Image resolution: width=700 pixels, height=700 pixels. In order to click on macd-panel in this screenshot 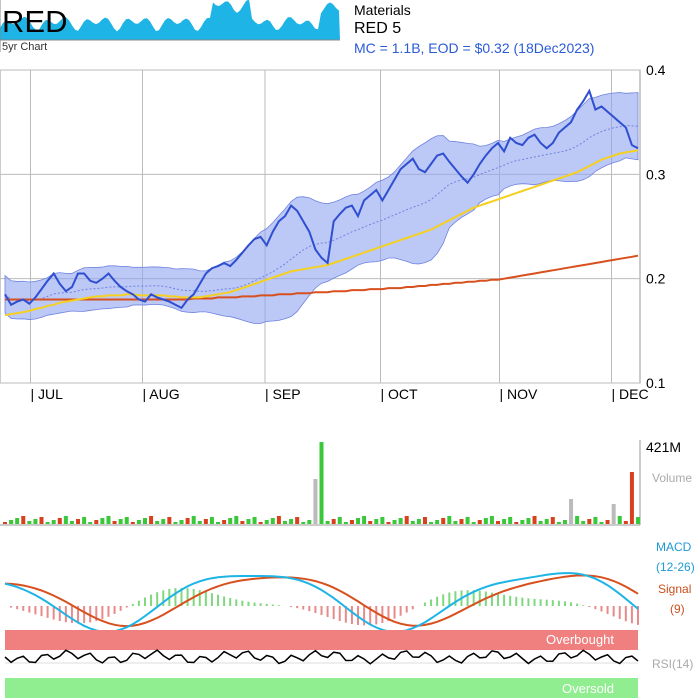, I will do `click(321, 602)`.